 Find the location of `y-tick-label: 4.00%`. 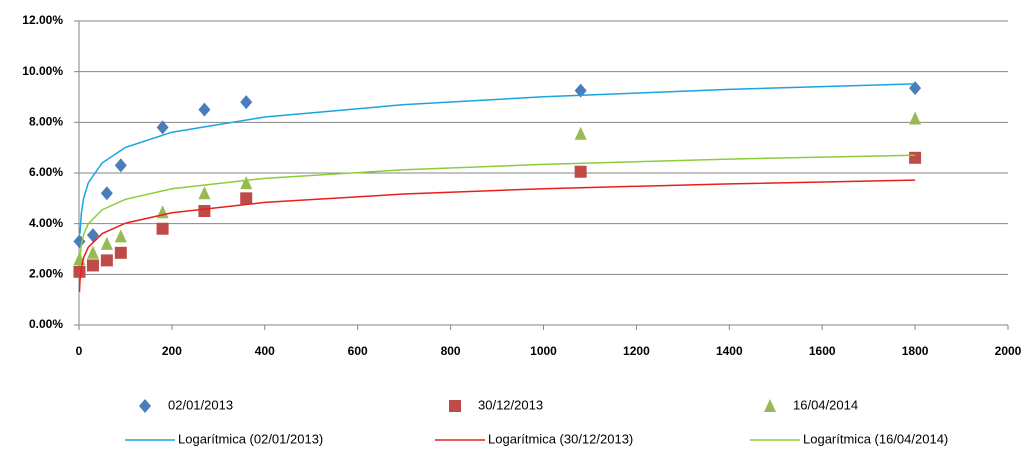

y-tick-label: 4.00% is located at coordinates (46, 223).